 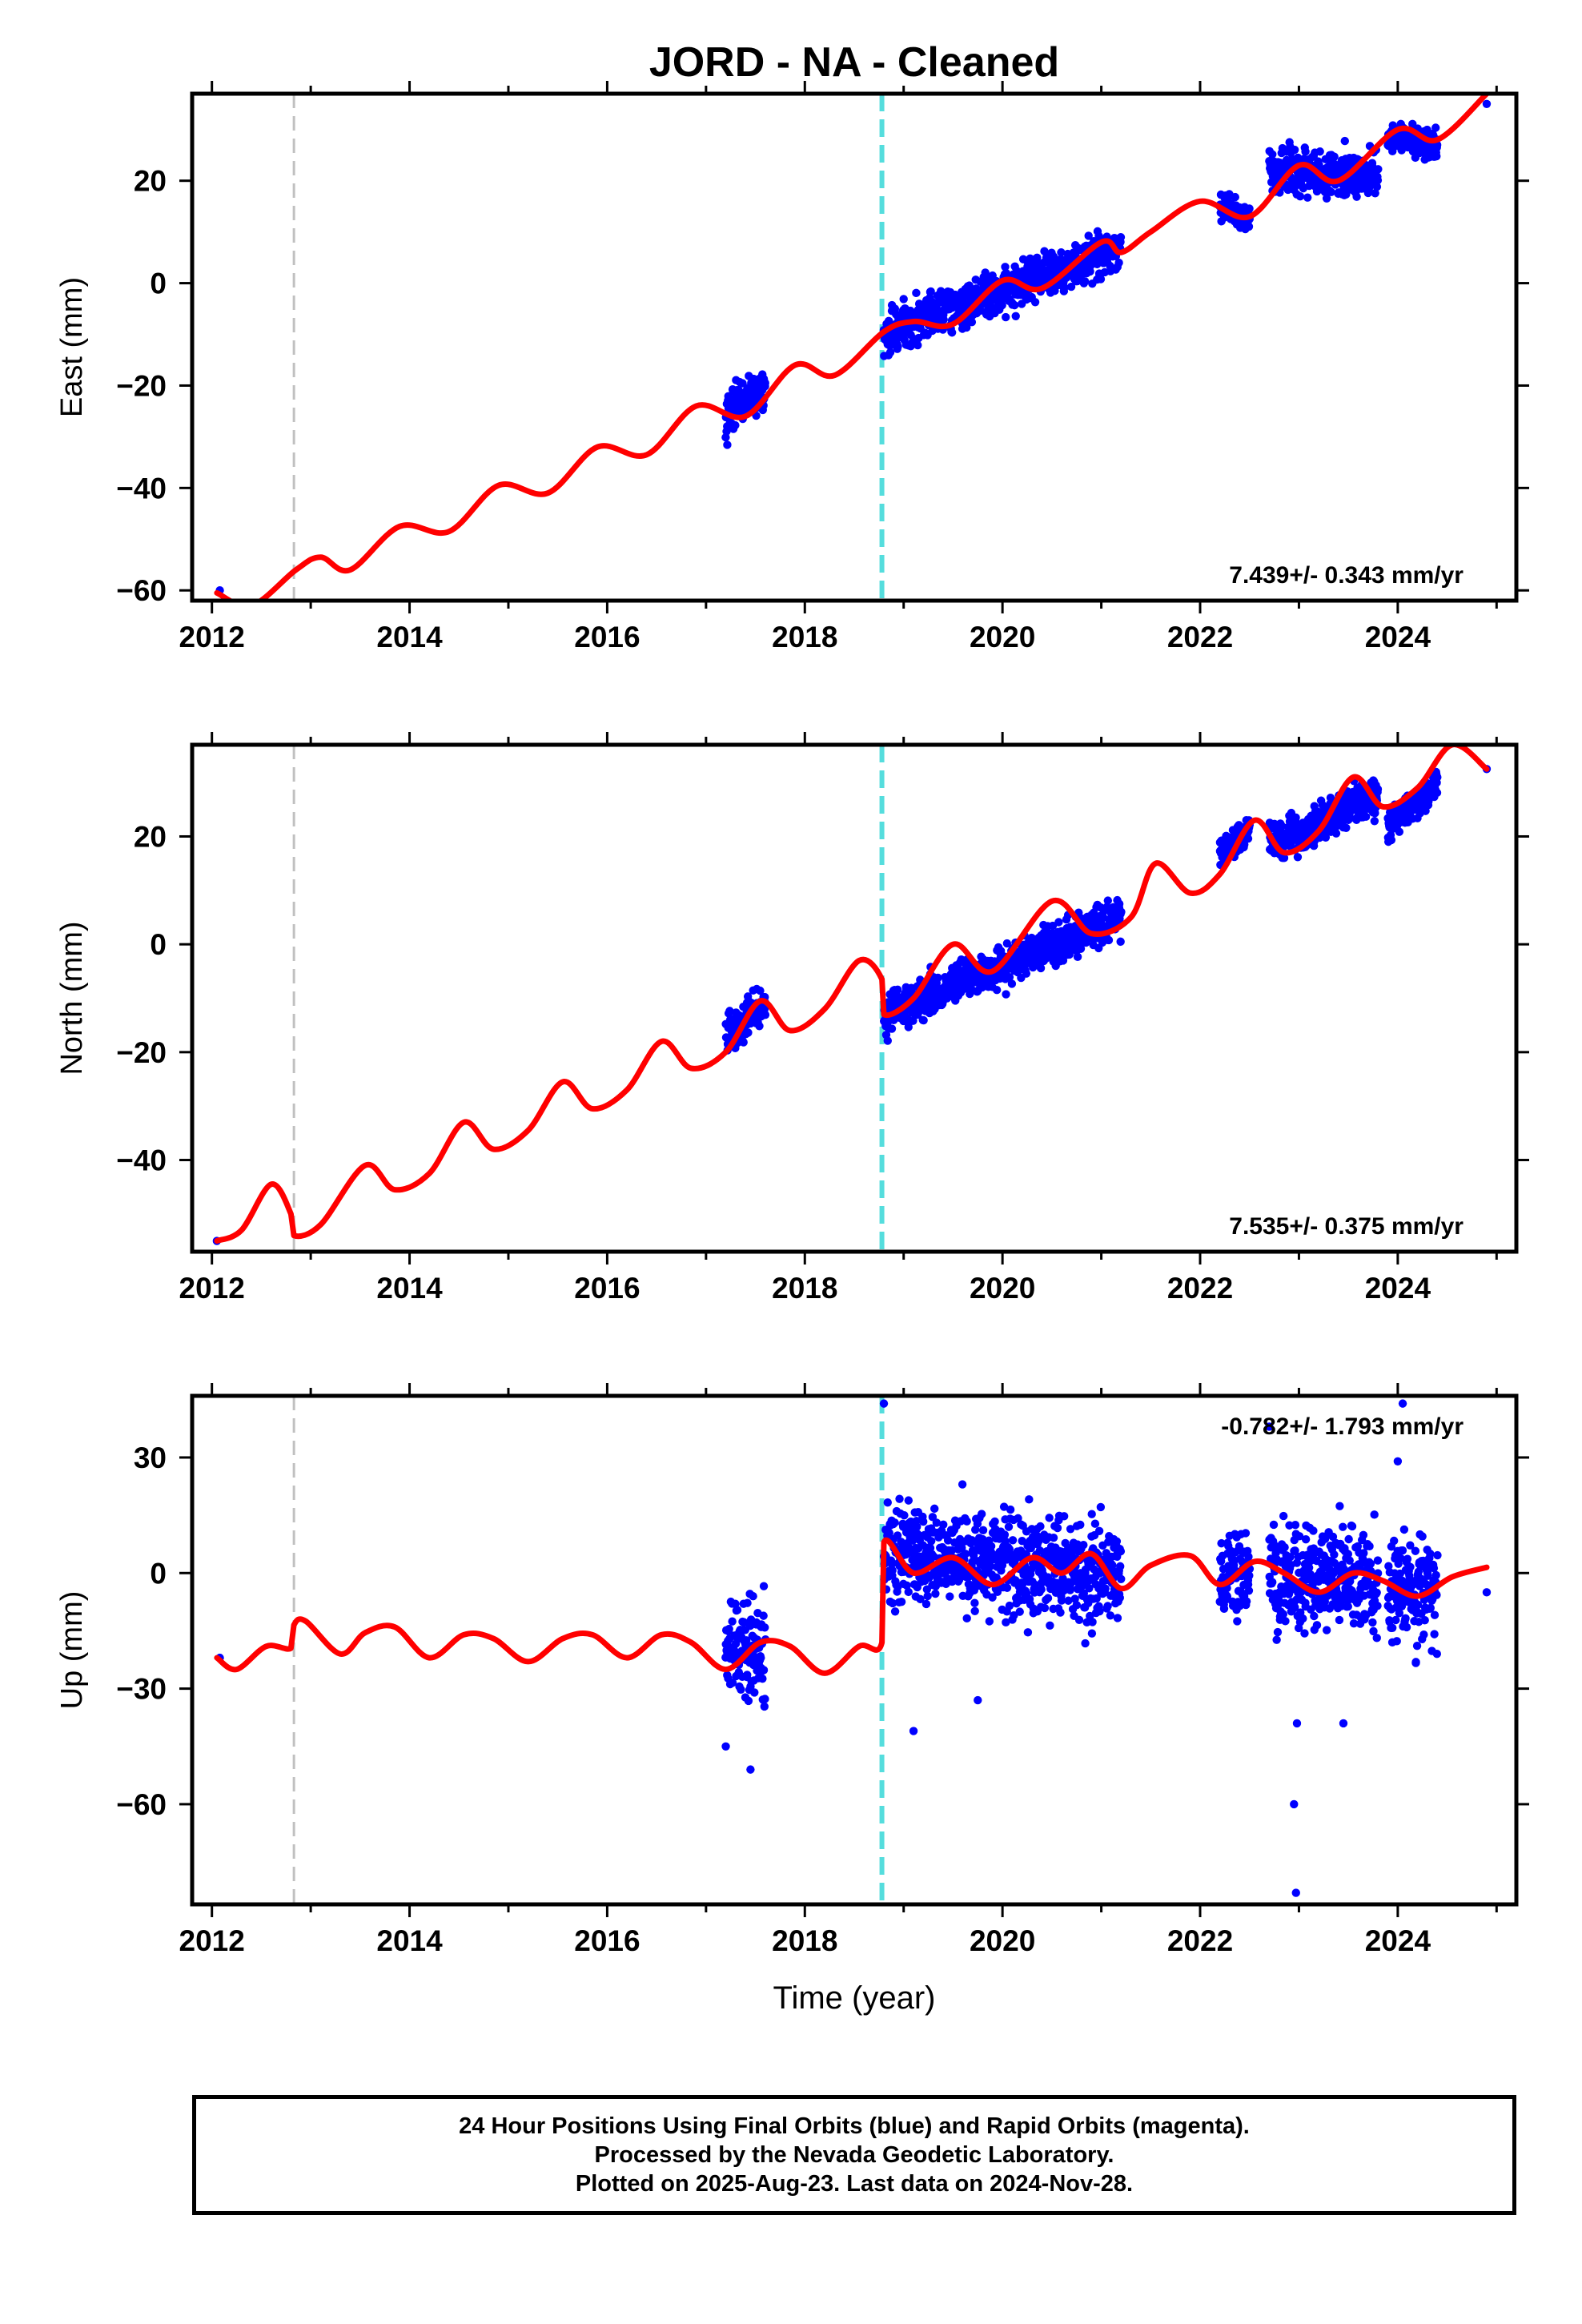 What do you see at coordinates (151, 1457) in the screenshot?
I see `y-tick-label: 30` at bounding box center [151, 1457].